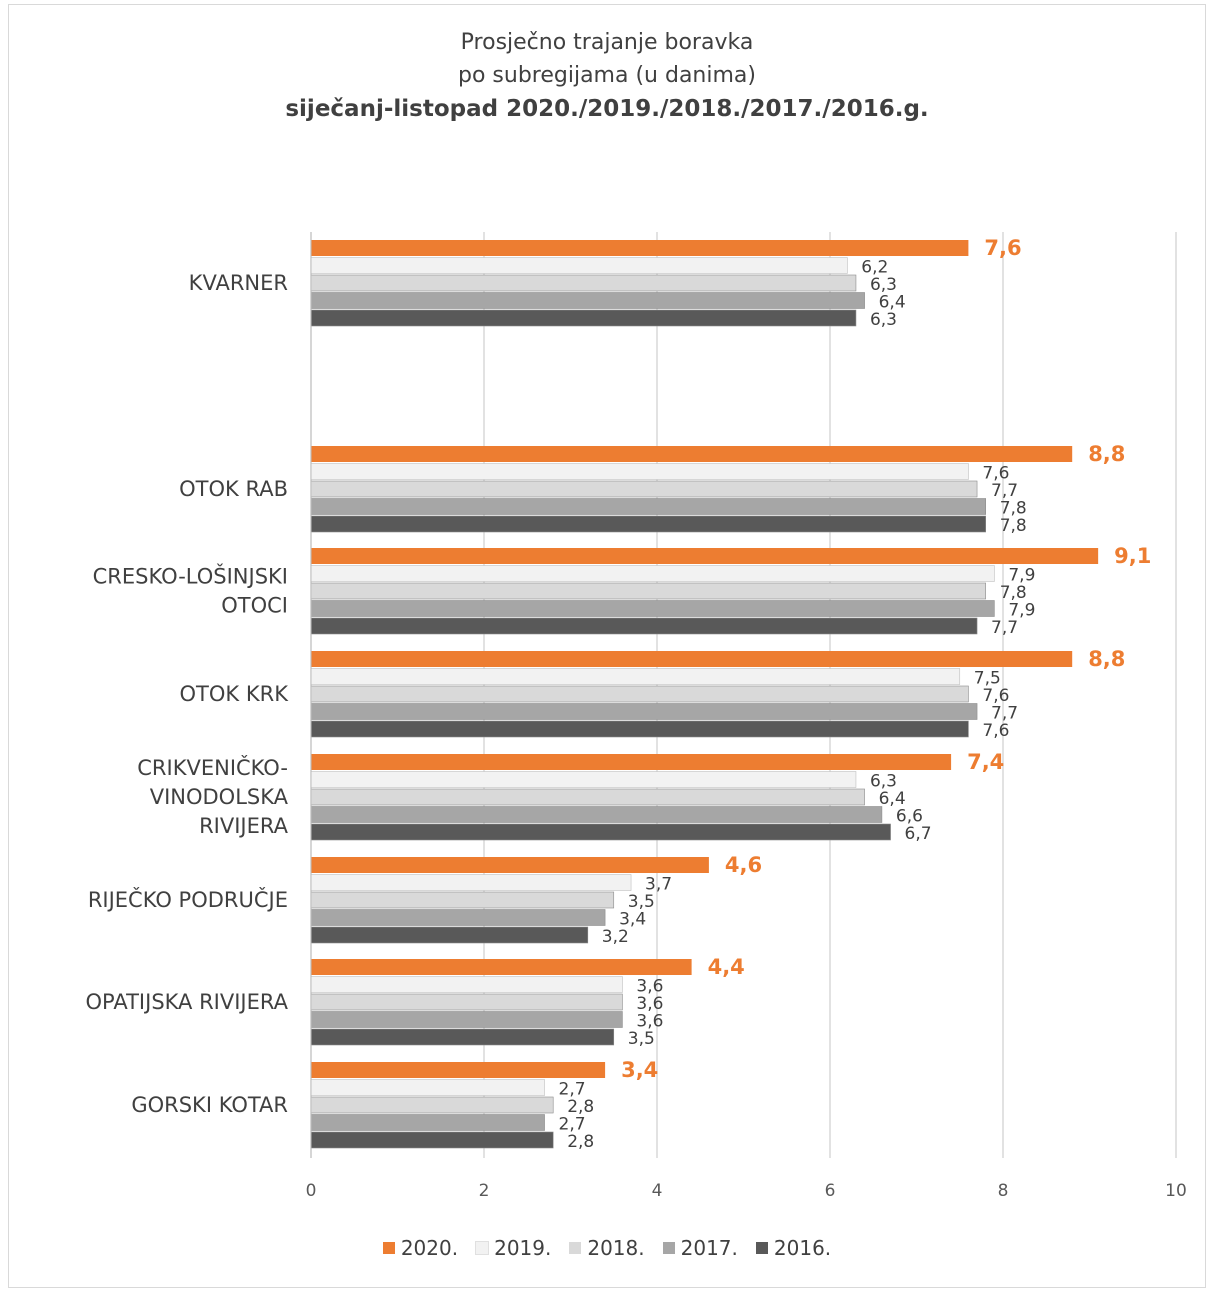 The image size is (1214, 1290). Describe the element at coordinates (212, 767) in the screenshot. I see `category-label: CRIKVENIČKO-` at that location.